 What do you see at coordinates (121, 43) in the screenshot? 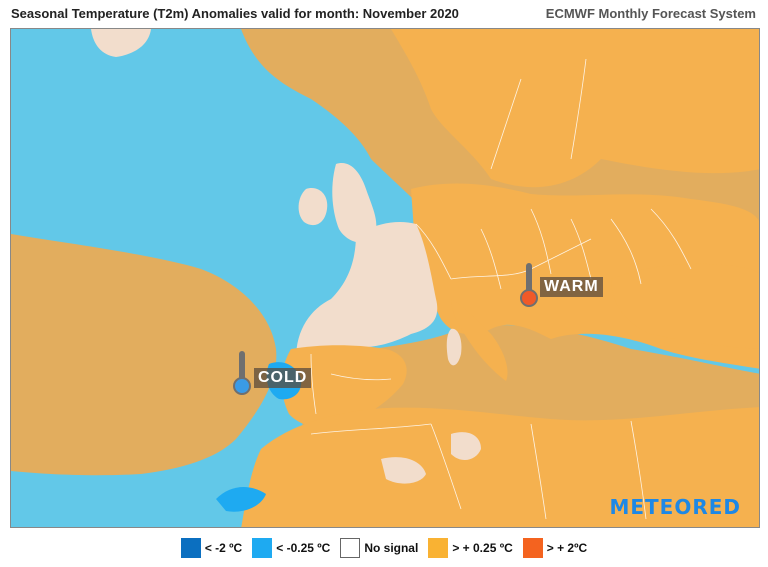
I see `land-iceland` at bounding box center [121, 43].